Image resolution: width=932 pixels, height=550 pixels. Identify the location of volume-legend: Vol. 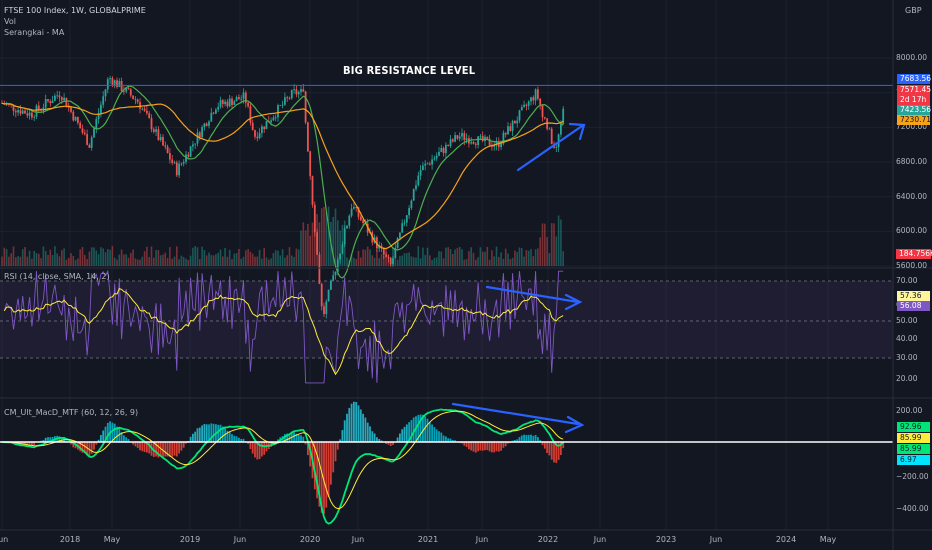
(10, 21).